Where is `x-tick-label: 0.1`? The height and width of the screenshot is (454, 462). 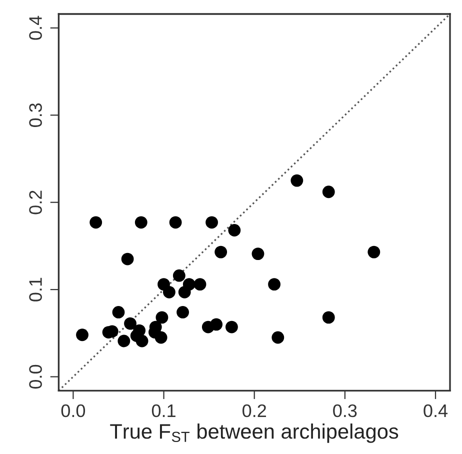 x-tick-label: 0.1 is located at coordinates (164, 411).